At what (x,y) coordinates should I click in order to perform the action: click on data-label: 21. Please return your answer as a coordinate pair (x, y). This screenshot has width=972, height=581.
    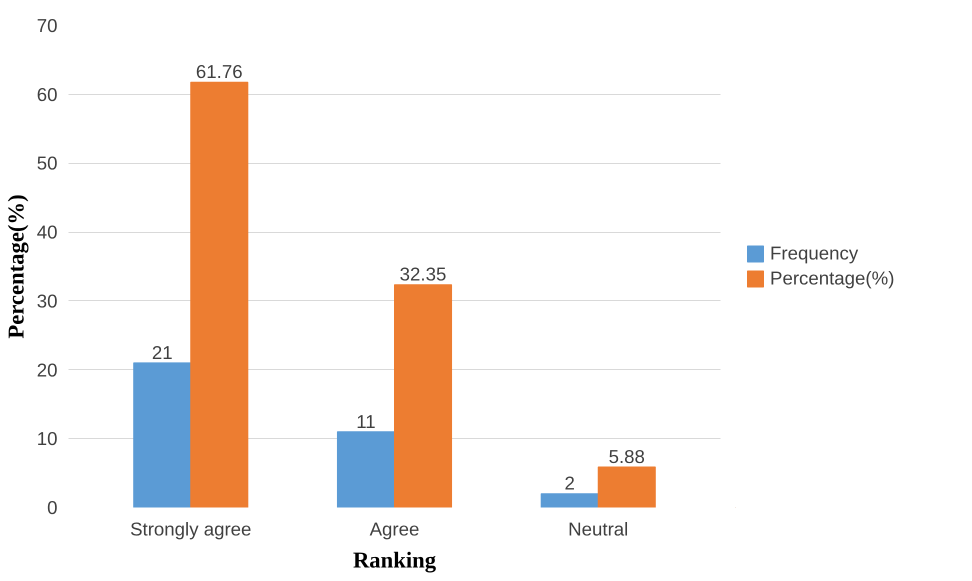
    Looking at the image, I should click on (162, 352).